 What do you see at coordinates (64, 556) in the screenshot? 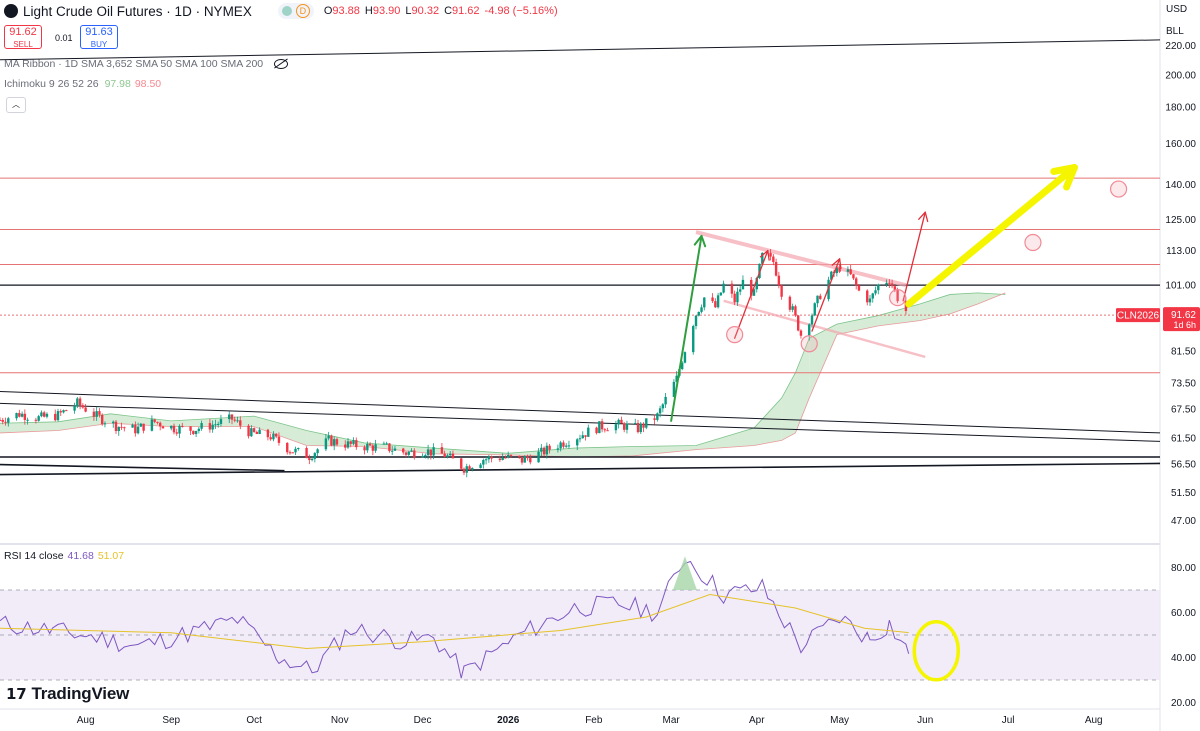
I see `rsi-legend: RSI 14 close 41.68 51.07` at bounding box center [64, 556].